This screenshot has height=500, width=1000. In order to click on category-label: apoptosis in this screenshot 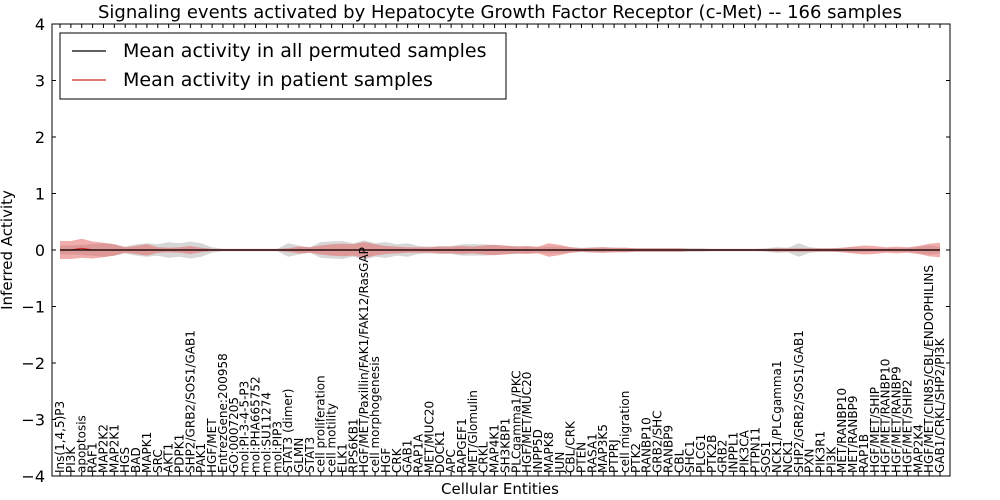, I will do `click(82, 444)`.